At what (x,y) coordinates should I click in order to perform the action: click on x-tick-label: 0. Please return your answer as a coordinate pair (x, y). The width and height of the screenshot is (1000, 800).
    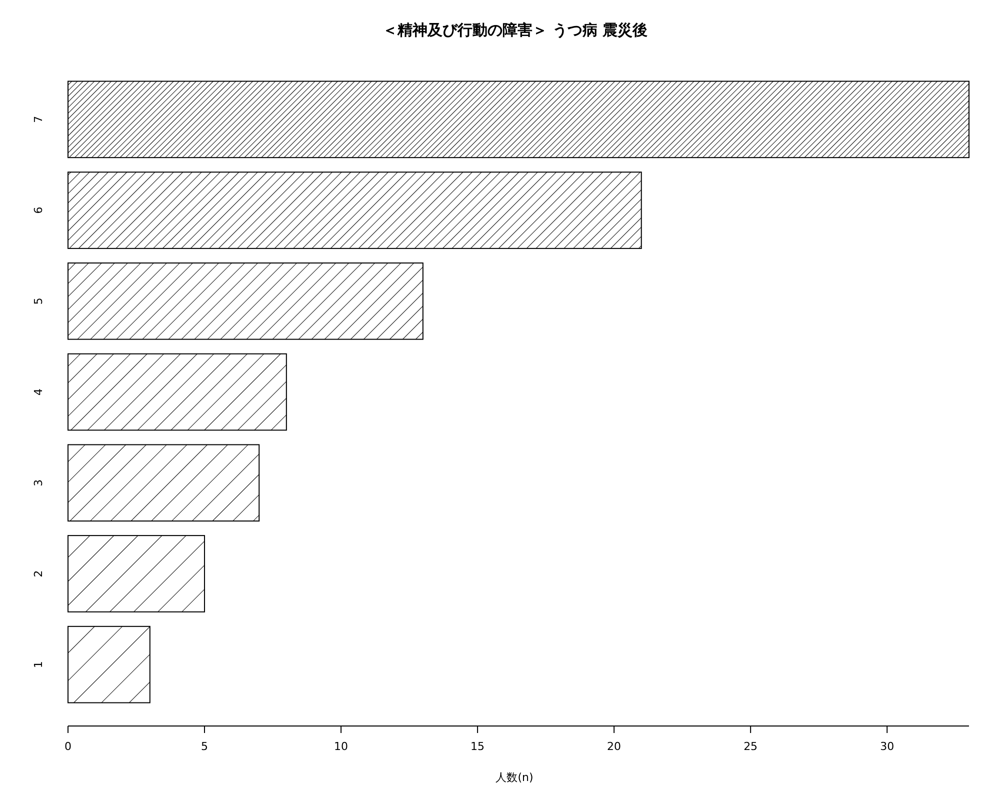
    Looking at the image, I should click on (68, 746).